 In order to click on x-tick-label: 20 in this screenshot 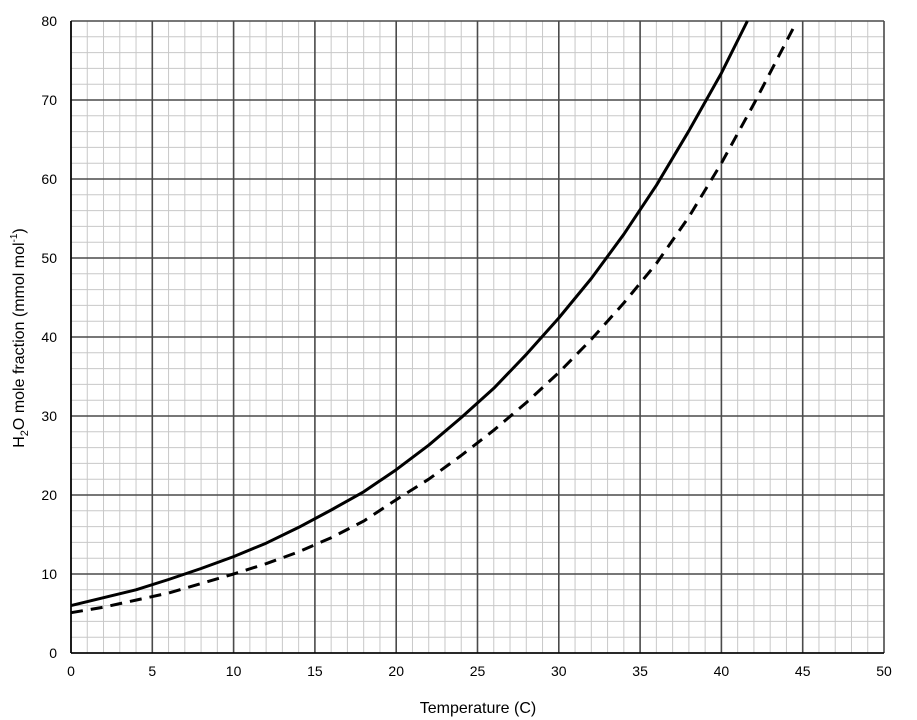, I will do `click(396, 671)`.